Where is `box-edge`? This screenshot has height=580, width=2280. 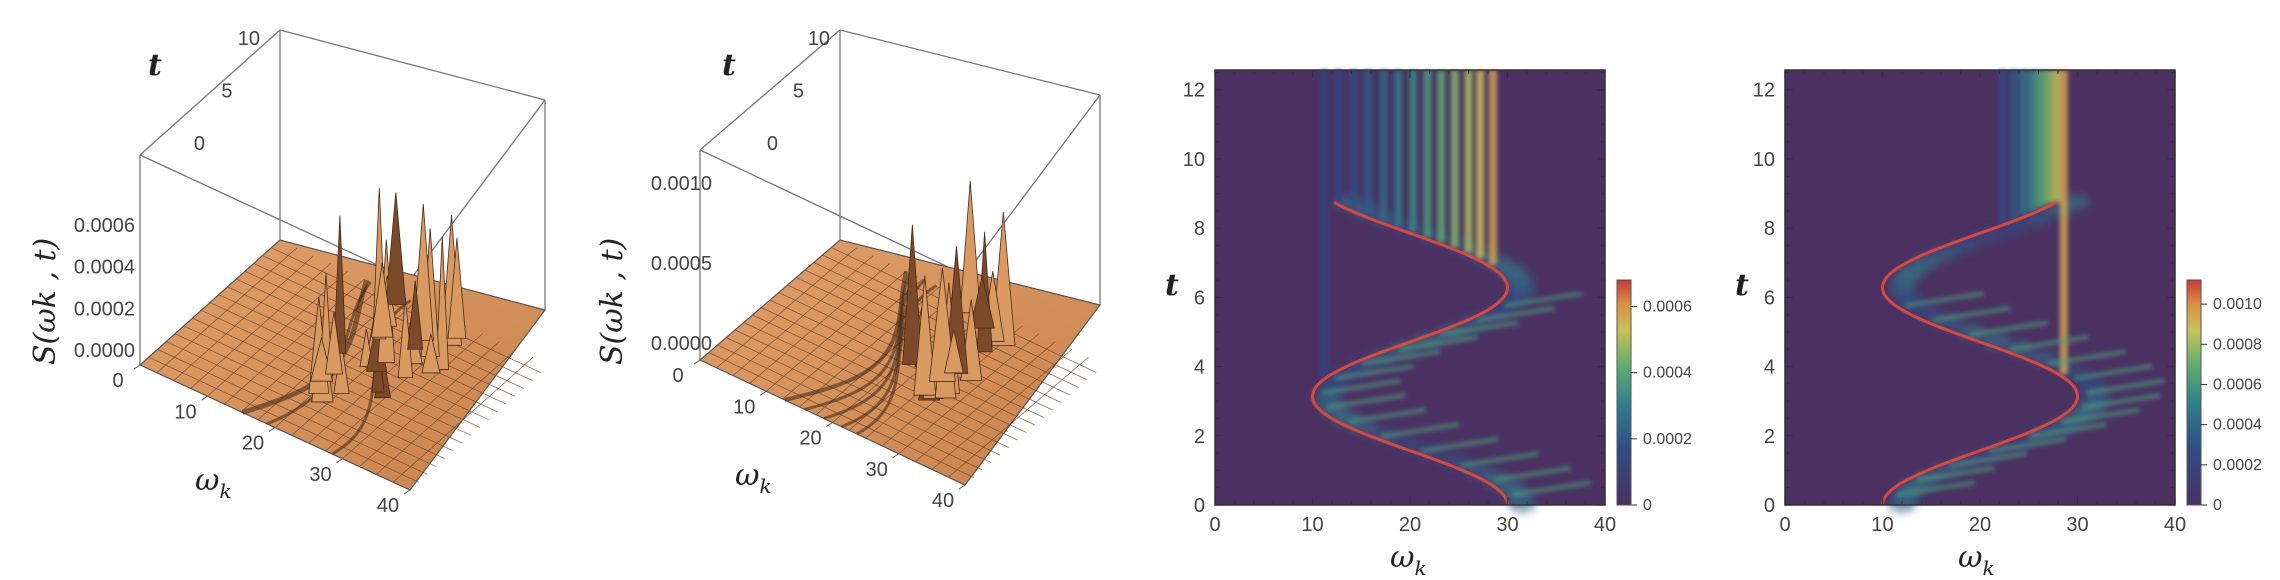 box-edge is located at coordinates (970, 62).